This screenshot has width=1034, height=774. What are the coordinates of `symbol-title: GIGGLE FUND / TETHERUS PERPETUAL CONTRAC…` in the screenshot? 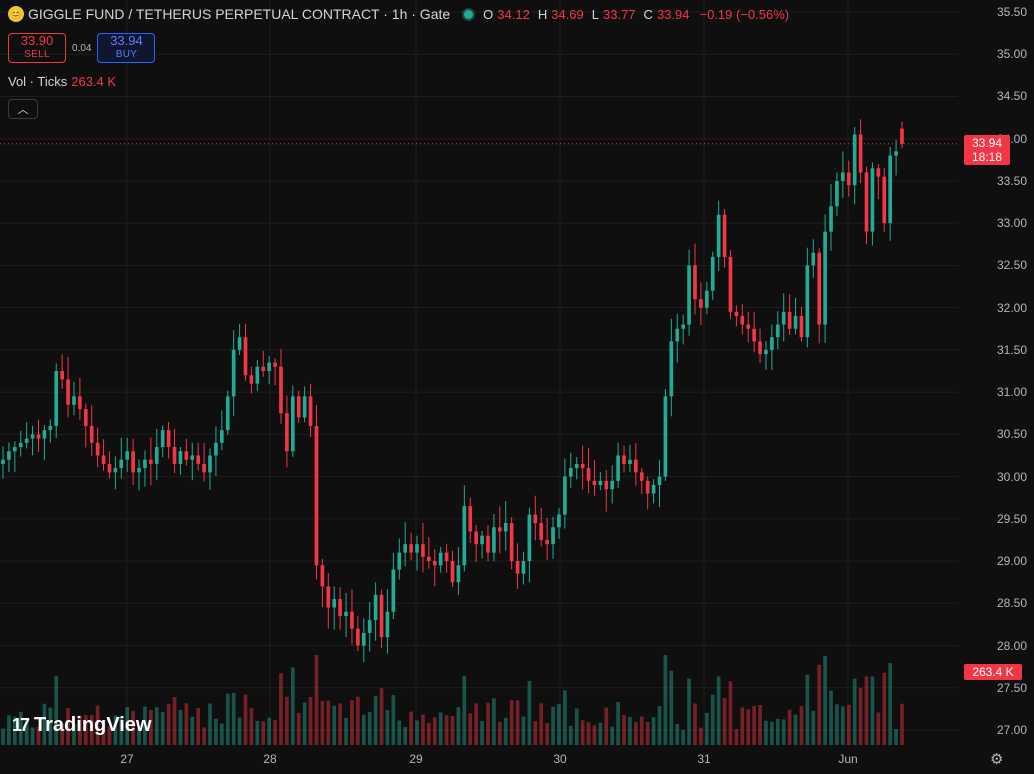 It's located at (239, 14).